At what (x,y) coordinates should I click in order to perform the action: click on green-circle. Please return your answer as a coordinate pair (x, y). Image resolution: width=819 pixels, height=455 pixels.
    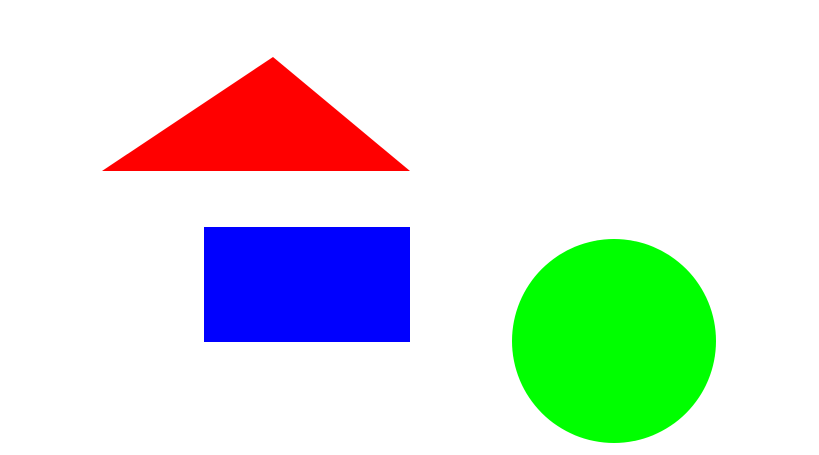
    Looking at the image, I should click on (614, 341).